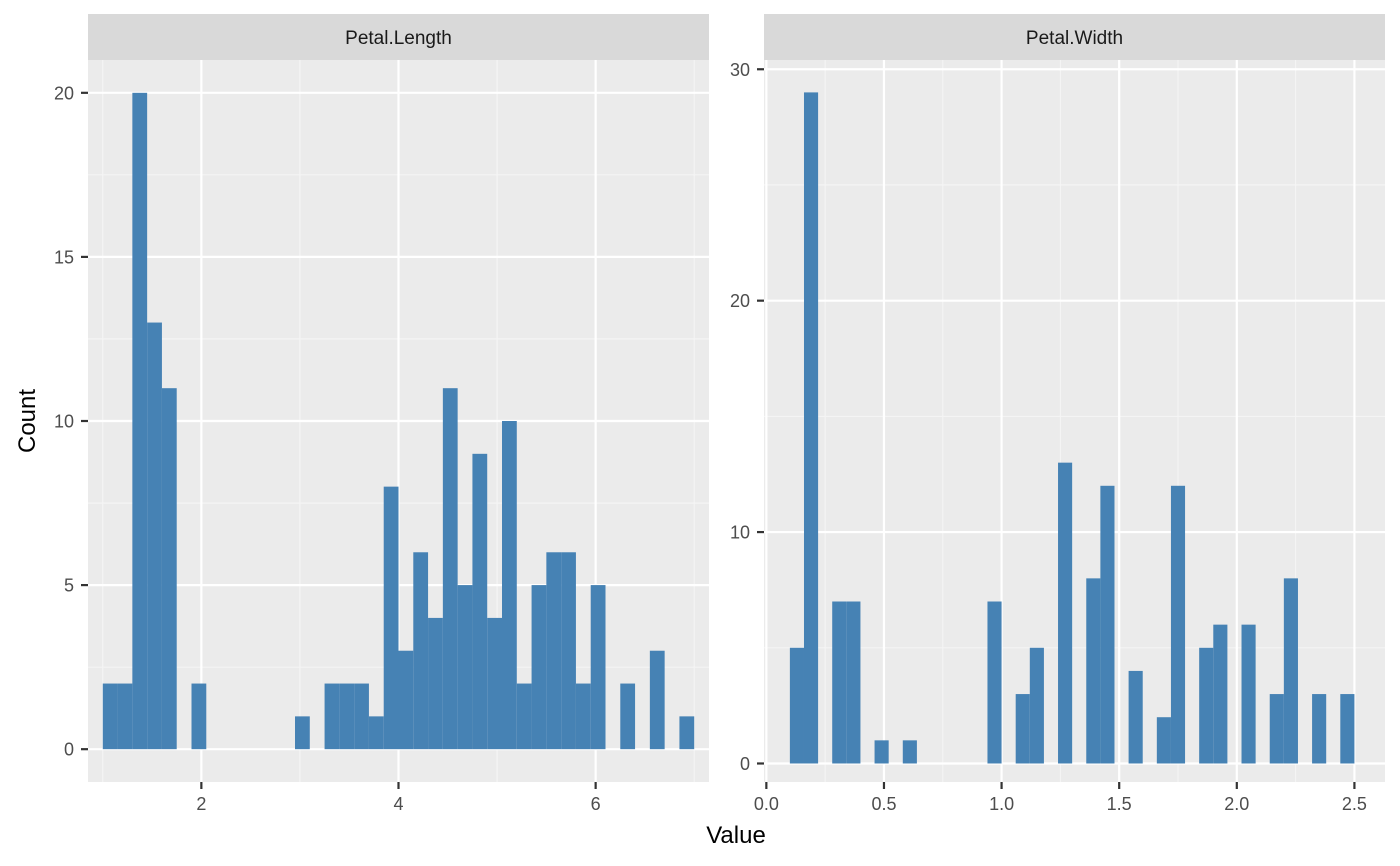 Image resolution: width=1400 pixels, height=866 pixels. Describe the element at coordinates (736, 835) in the screenshot. I see `x-axis-title: Value` at that location.